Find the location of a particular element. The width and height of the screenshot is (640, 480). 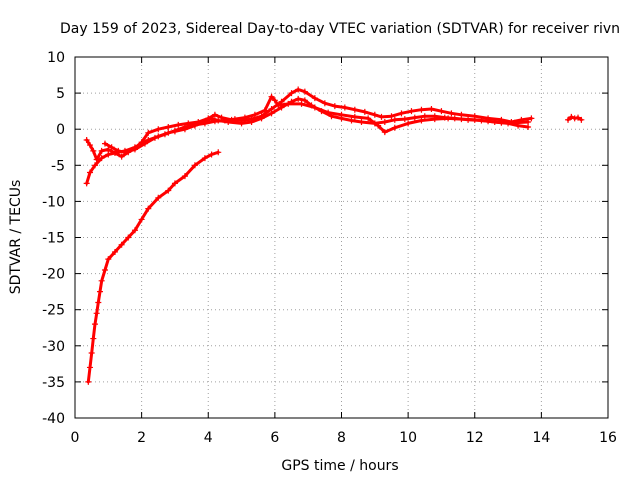

x-tick: 2 is located at coordinates (141, 251).